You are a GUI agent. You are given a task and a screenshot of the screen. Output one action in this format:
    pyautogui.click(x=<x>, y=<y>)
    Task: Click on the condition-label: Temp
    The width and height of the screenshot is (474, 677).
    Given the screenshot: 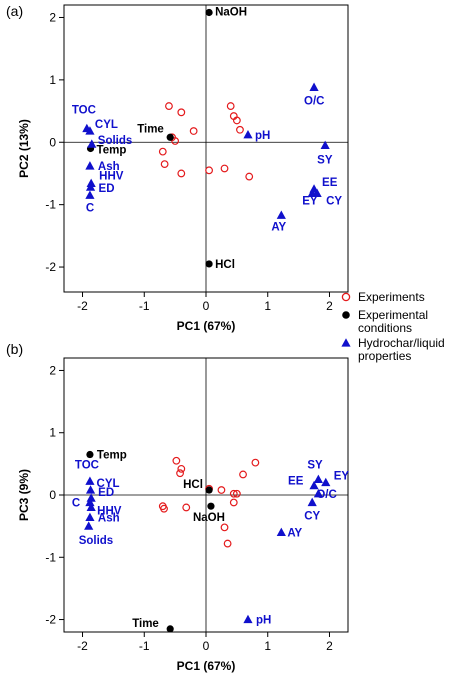 What is the action you would take?
    pyautogui.click(x=112, y=151)
    